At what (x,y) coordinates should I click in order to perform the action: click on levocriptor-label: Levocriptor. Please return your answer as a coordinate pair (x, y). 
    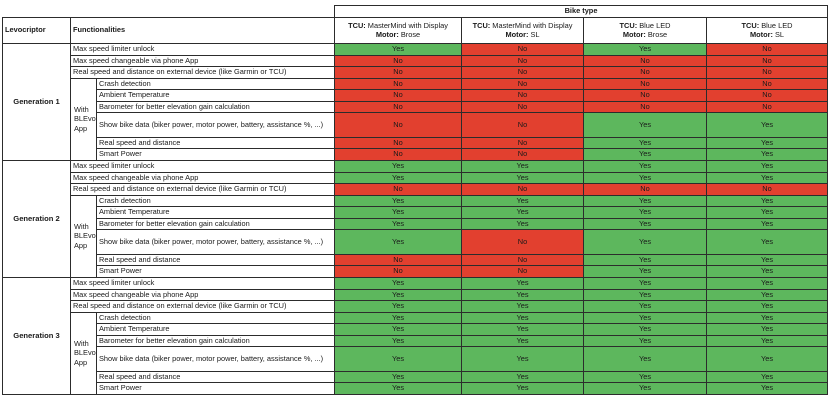
    Looking at the image, I should click on (25, 30).